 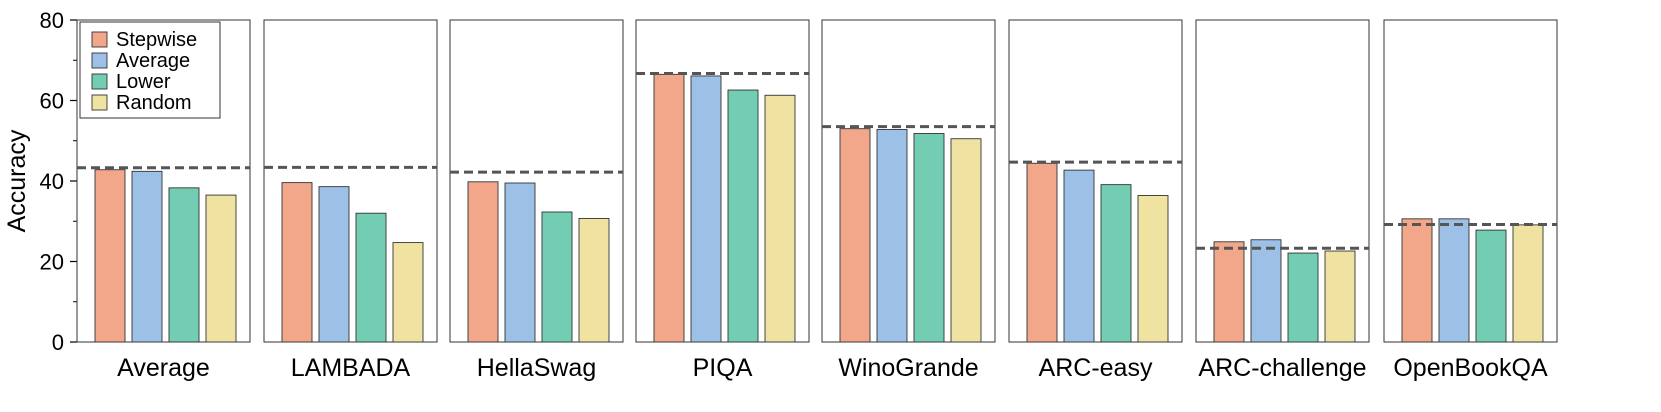 What do you see at coordinates (163, 368) in the screenshot?
I see `category-label: Average` at bounding box center [163, 368].